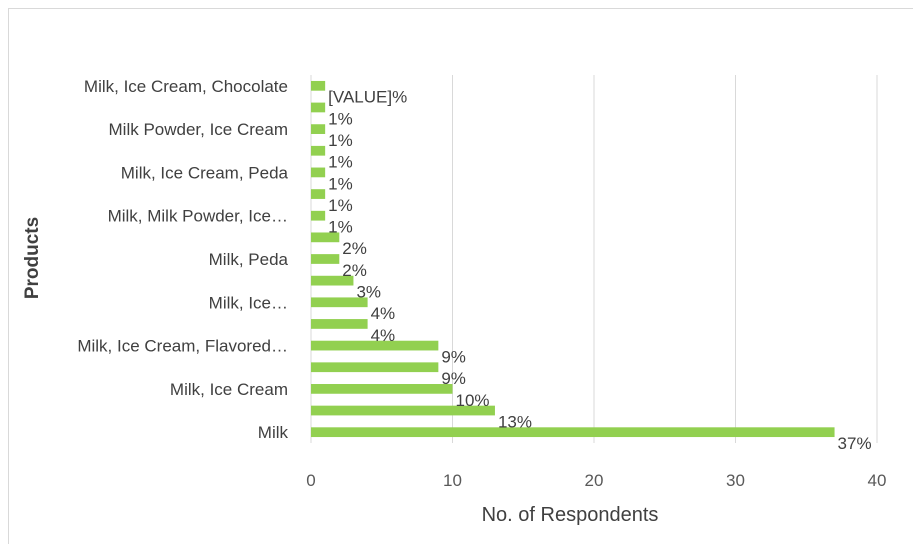 The height and width of the screenshot is (546, 923). I want to click on data-label-15: 1%, so click(340, 118).